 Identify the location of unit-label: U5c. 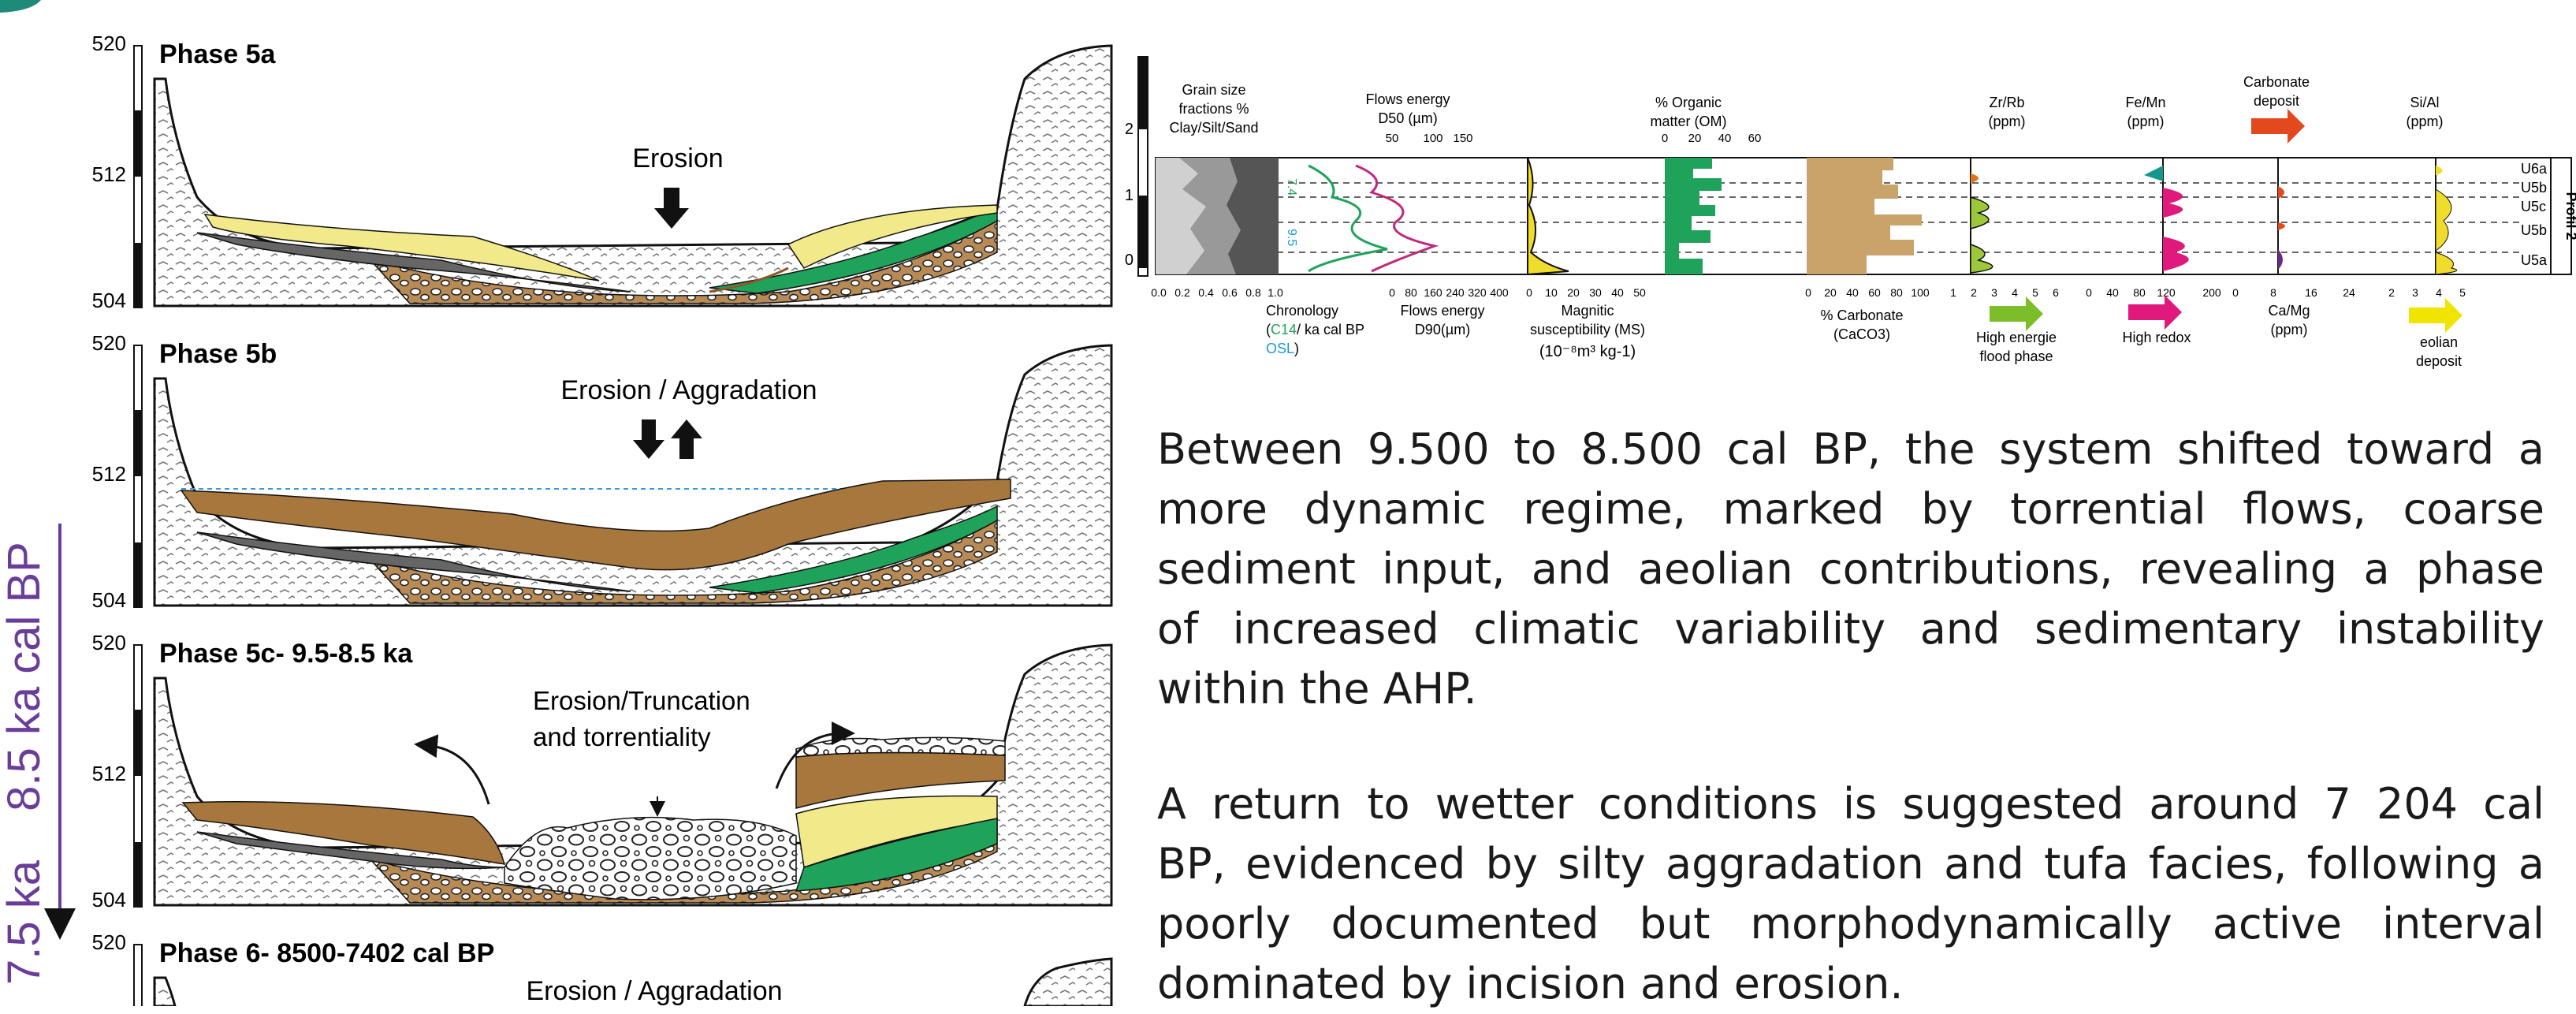
(2533, 206).